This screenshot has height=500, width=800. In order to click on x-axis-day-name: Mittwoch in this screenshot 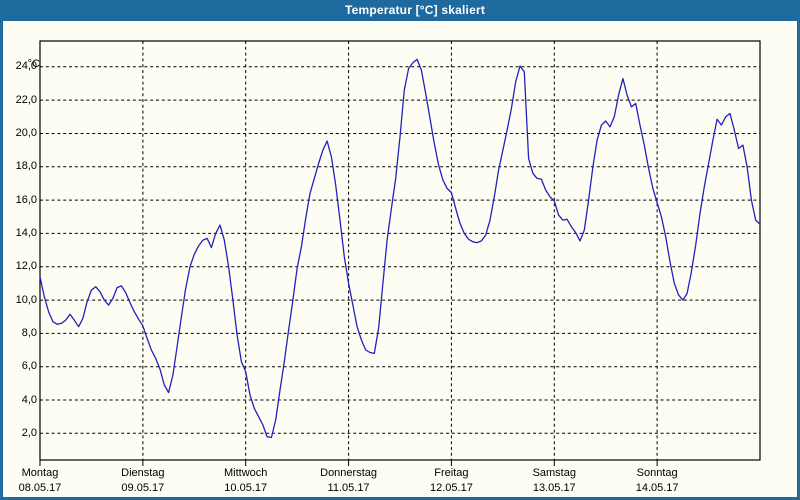, I will do `click(246, 473)`.